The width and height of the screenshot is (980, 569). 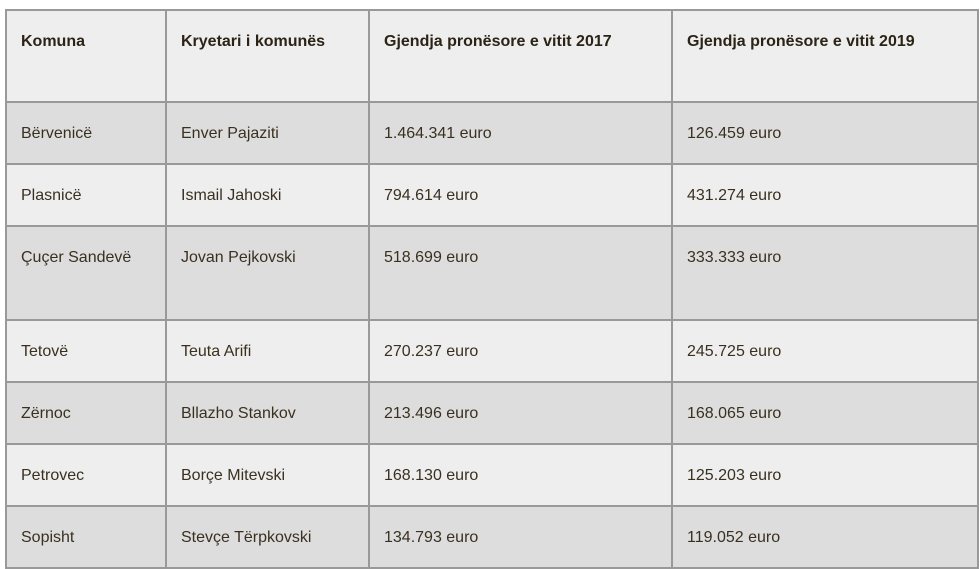 I want to click on cell-mayor: Teuta Arifi, so click(x=267, y=351).